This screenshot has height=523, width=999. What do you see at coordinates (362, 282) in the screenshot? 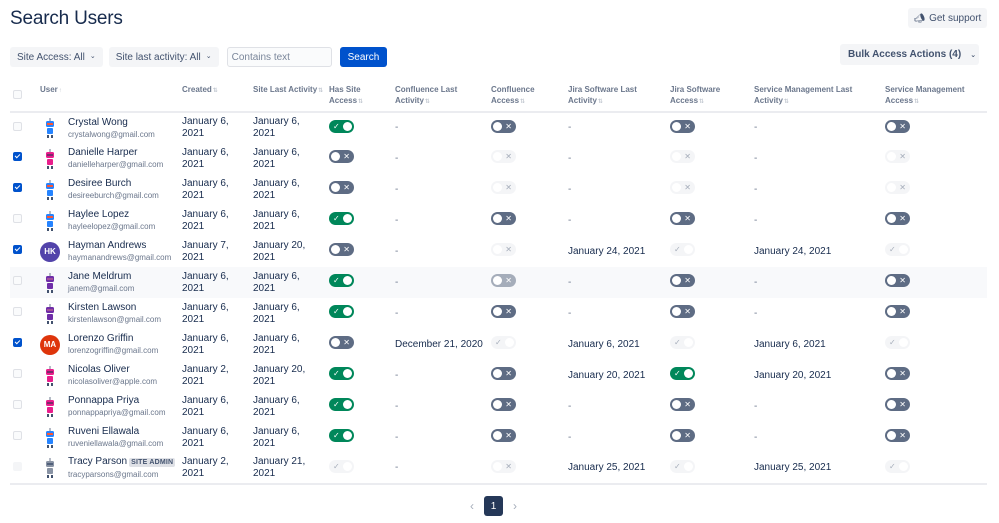
I see `site-access-cell: ✓` at bounding box center [362, 282].